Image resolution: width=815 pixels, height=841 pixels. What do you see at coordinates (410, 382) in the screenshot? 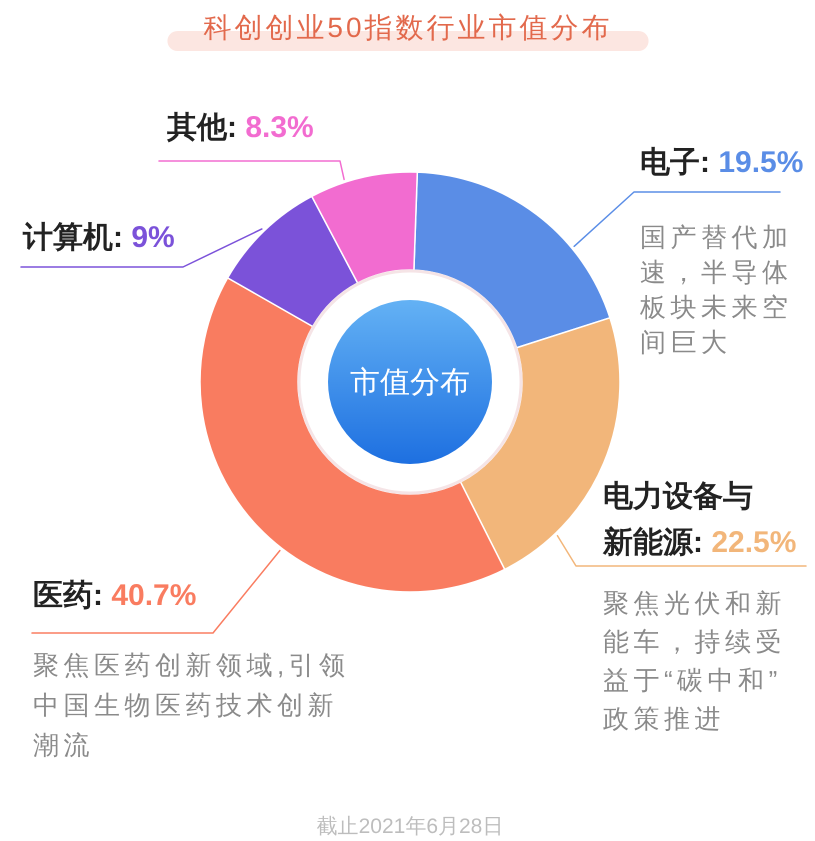
I see `center-label: 市值分布` at bounding box center [410, 382].